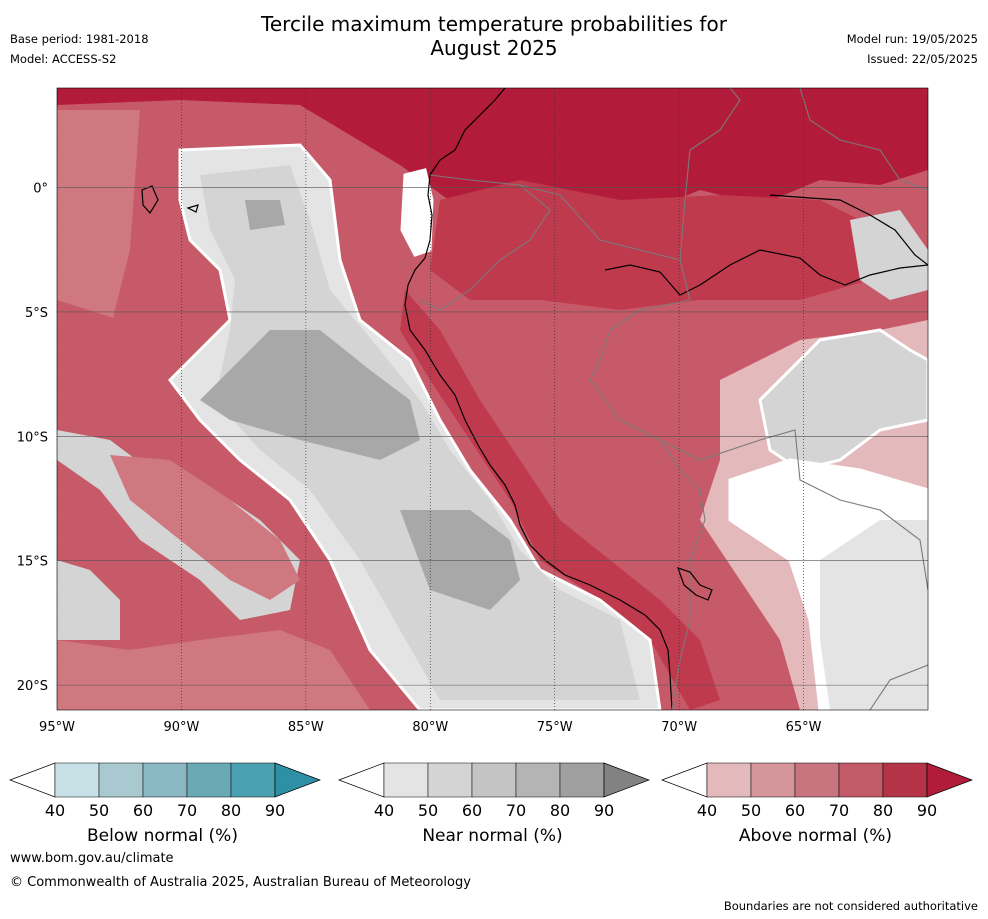 The height and width of the screenshot is (919, 988). Describe the element at coordinates (655, 245) in the screenshot. I see `above-80-amazon-region` at that location.